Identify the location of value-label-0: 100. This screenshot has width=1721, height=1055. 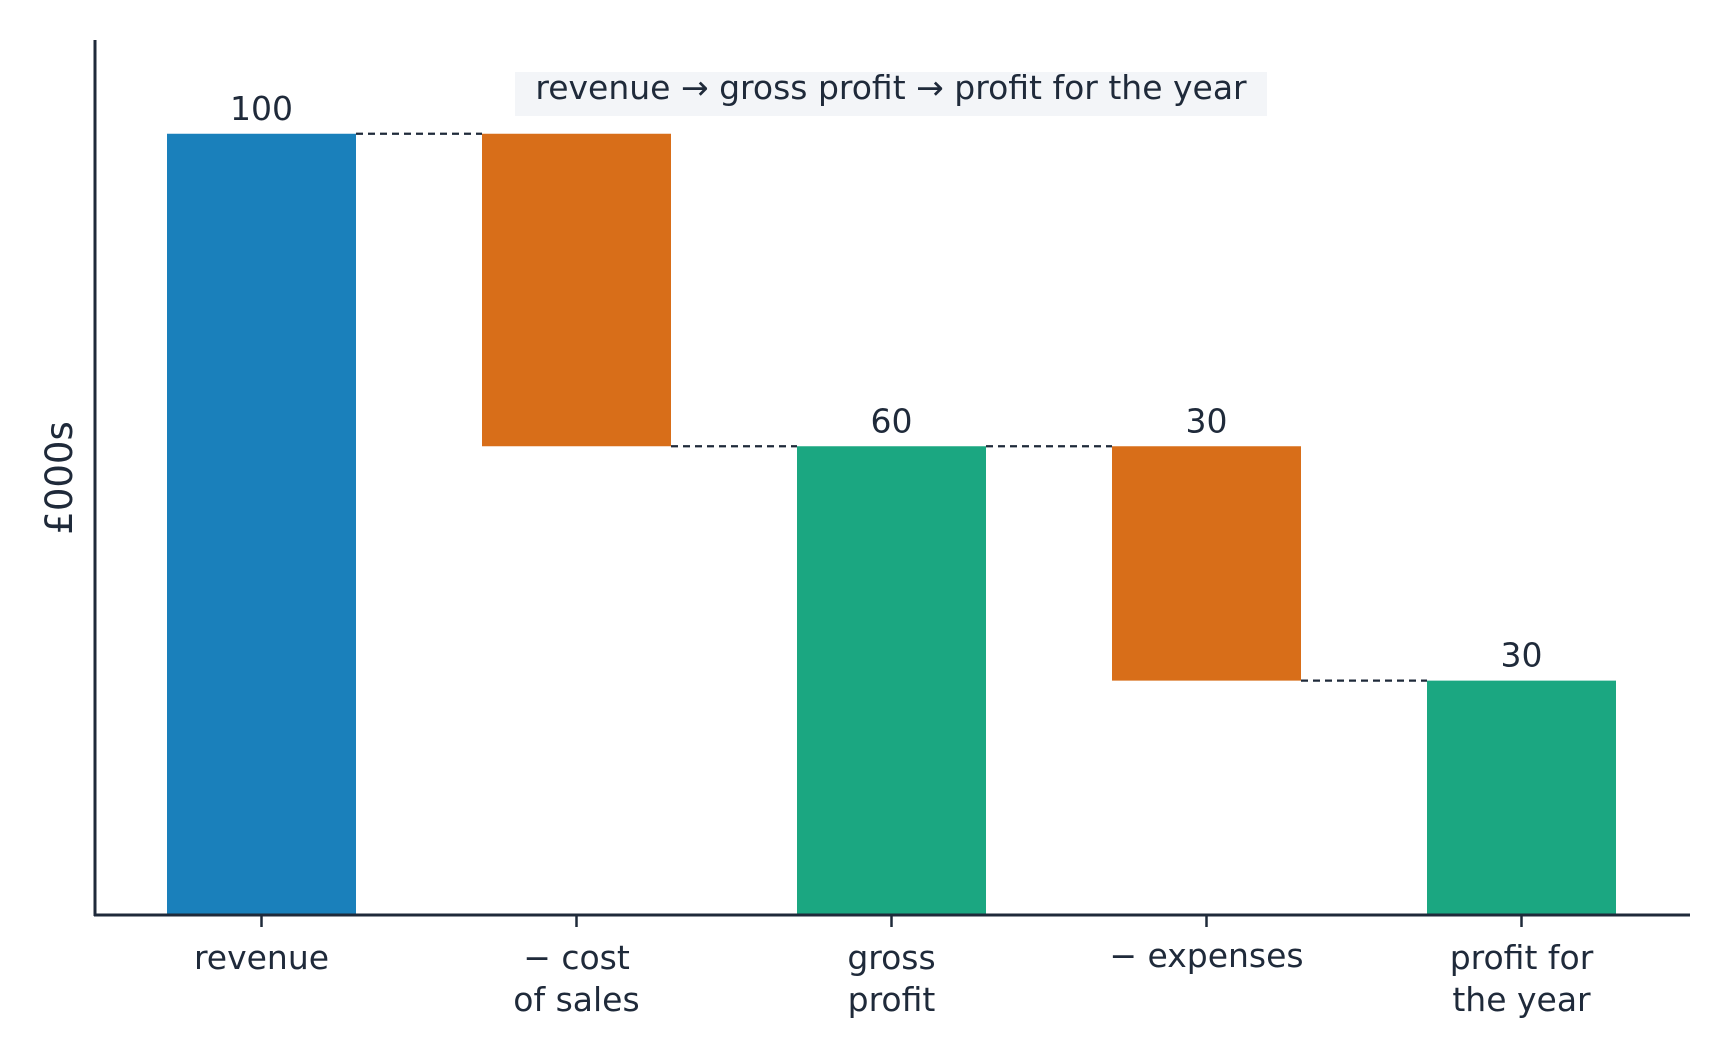
(261, 108).